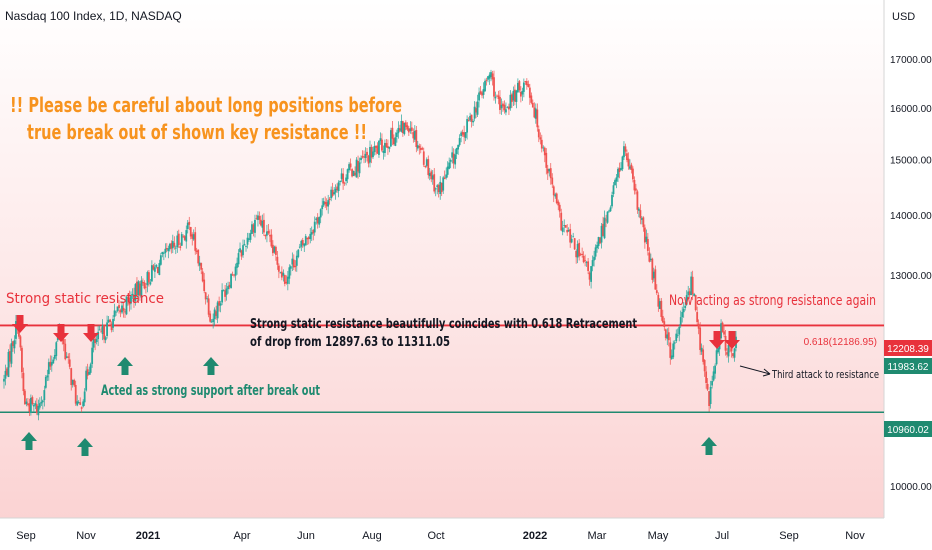 This screenshot has width=932, height=550. Describe the element at coordinates (148, 536) in the screenshot. I see `time-tick-label: 2021` at that location.